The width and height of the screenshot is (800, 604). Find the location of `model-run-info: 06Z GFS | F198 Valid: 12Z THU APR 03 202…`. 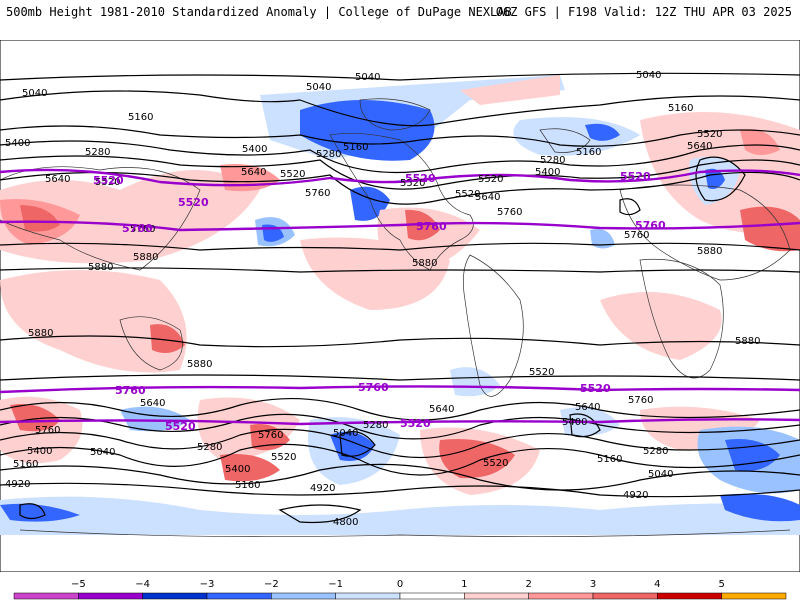

model-run-info: 06Z GFS | F198 Valid: 12Z THU APR 03 202… is located at coordinates (643, 12).